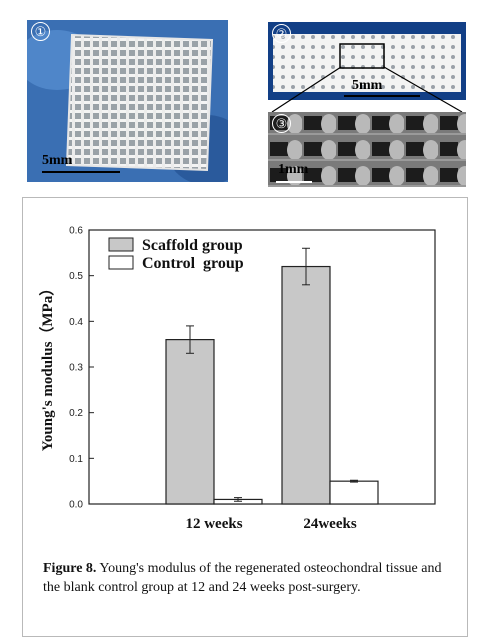 The width and height of the screenshot is (483, 644). I want to click on x-category-label: 12 weeks, so click(213, 524).